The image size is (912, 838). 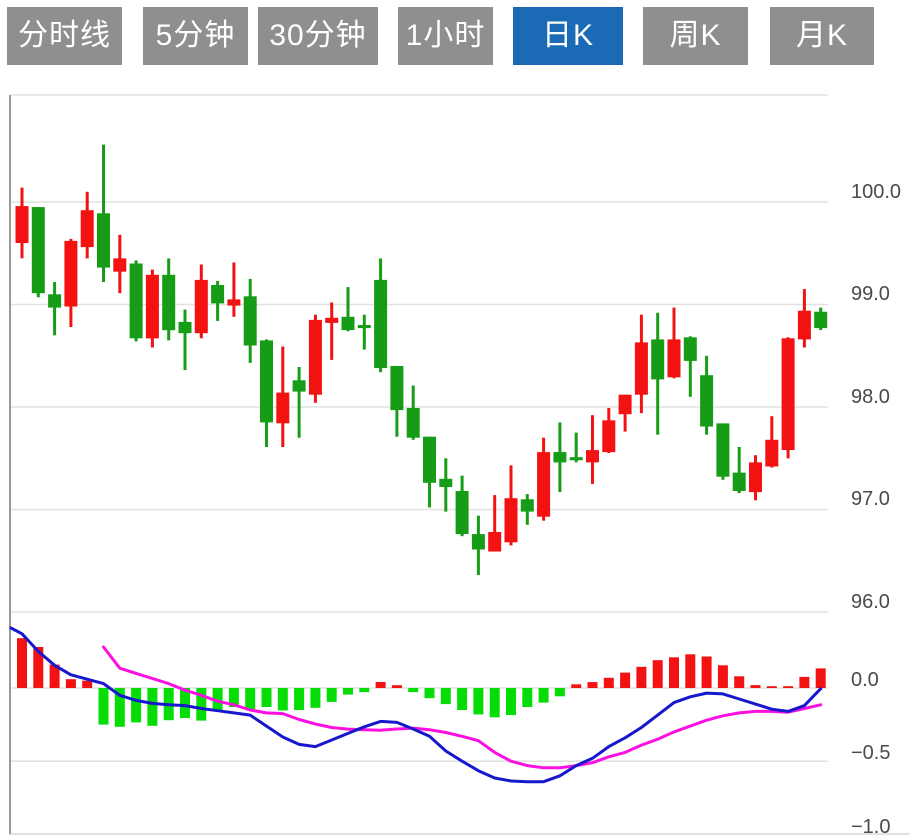 I want to click on tab-30min: 30分钟, so click(x=318, y=36).